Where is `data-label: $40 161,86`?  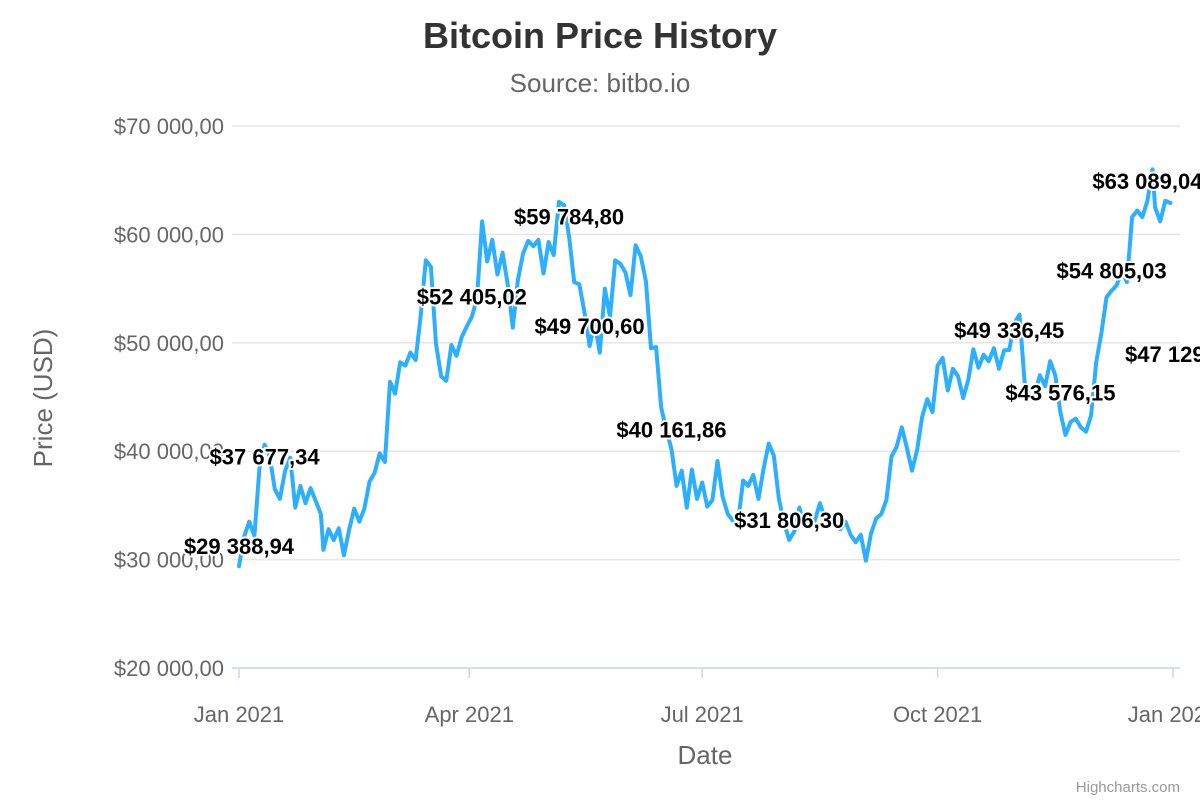 data-label: $40 161,86 is located at coordinates (671, 429).